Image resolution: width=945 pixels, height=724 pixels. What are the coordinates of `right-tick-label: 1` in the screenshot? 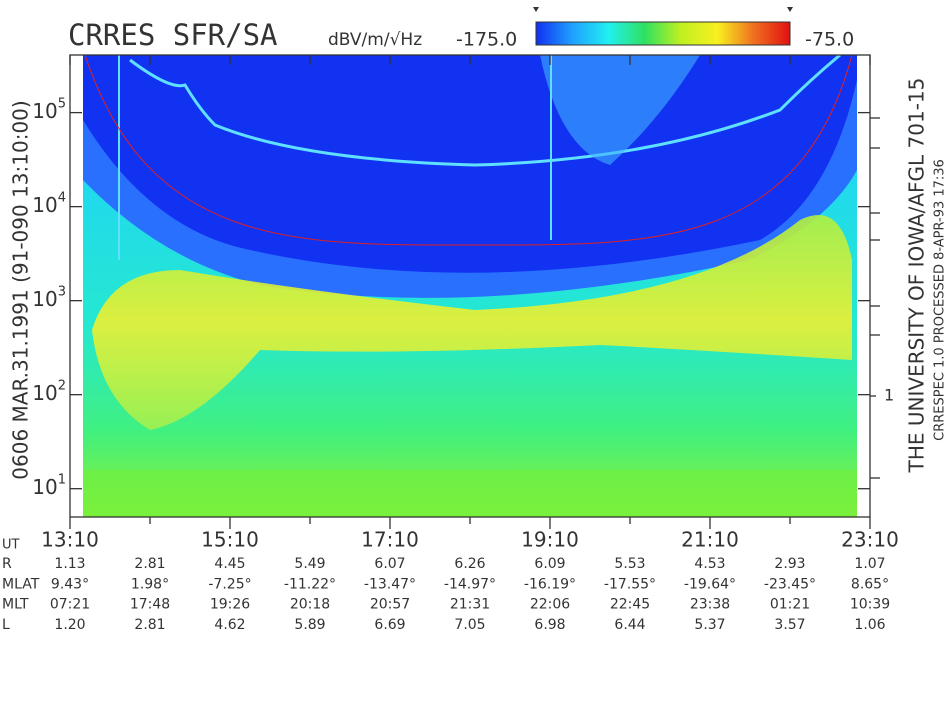 It's located at (889, 395).